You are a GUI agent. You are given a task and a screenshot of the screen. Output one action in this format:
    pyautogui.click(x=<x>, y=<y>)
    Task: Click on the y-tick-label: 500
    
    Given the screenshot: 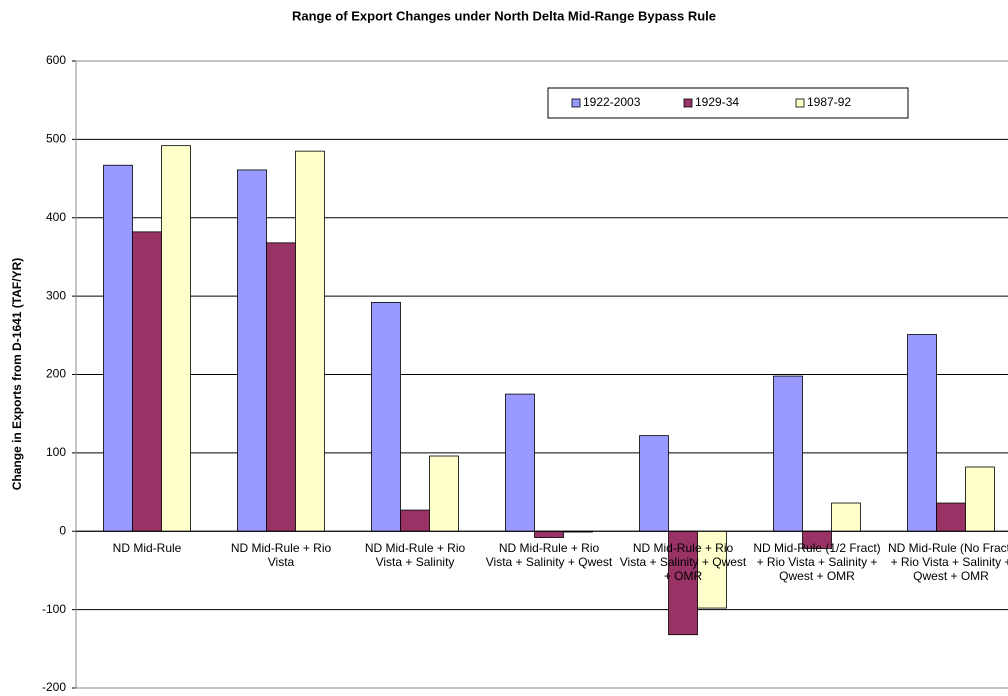 What is the action you would take?
    pyautogui.click(x=56, y=139)
    